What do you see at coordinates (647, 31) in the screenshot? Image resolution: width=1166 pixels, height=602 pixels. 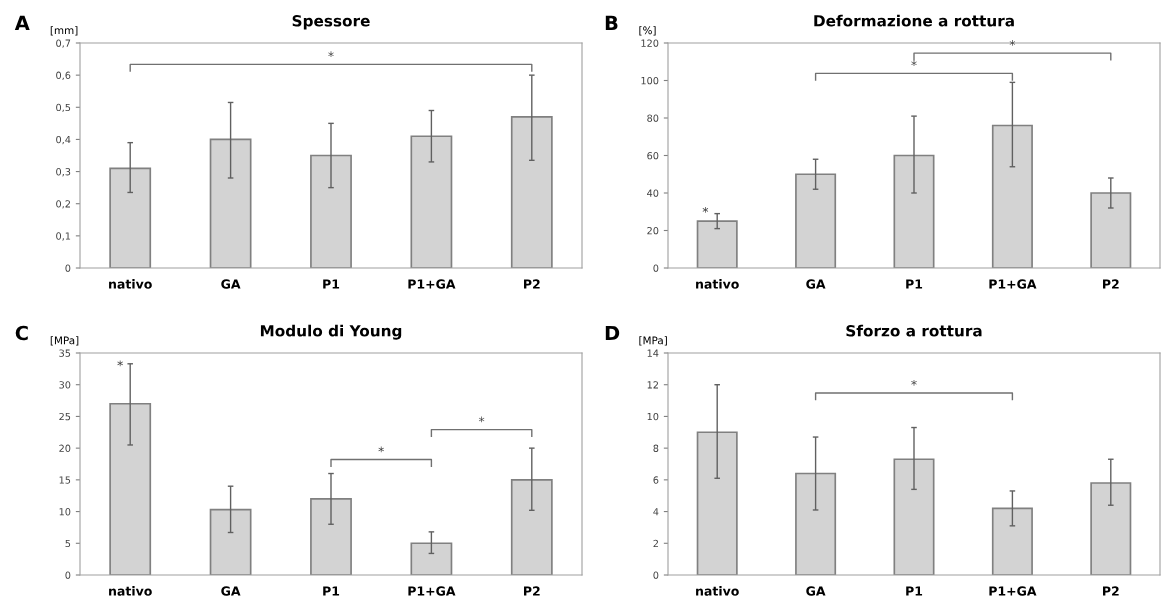 I see `y-axis-title: [%]` at bounding box center [647, 31].